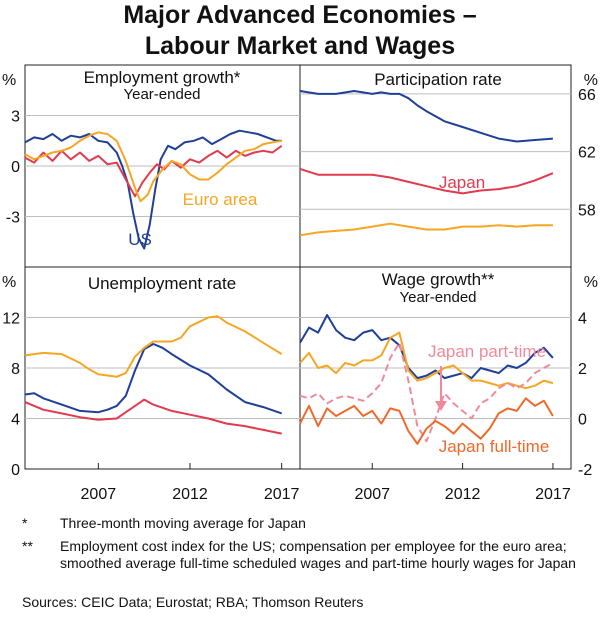 Image resolution: width=600 pixels, height=617 pixels. What do you see at coordinates (553, 494) in the screenshot?
I see `bottom-right-xtick-label: 2017` at bounding box center [553, 494].